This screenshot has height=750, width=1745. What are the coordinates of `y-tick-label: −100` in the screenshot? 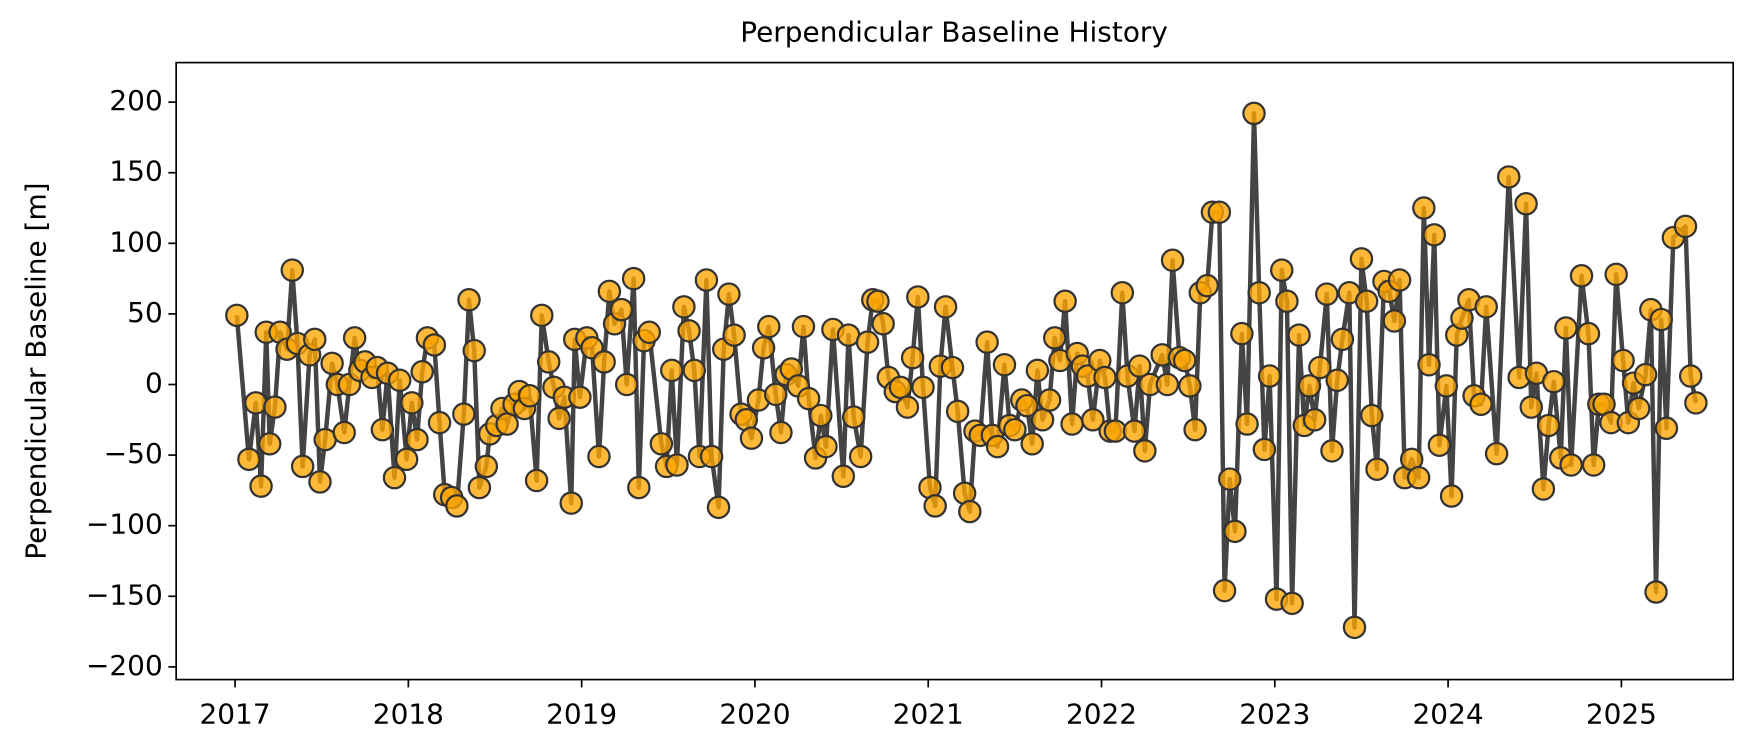 It's located at (124, 524).